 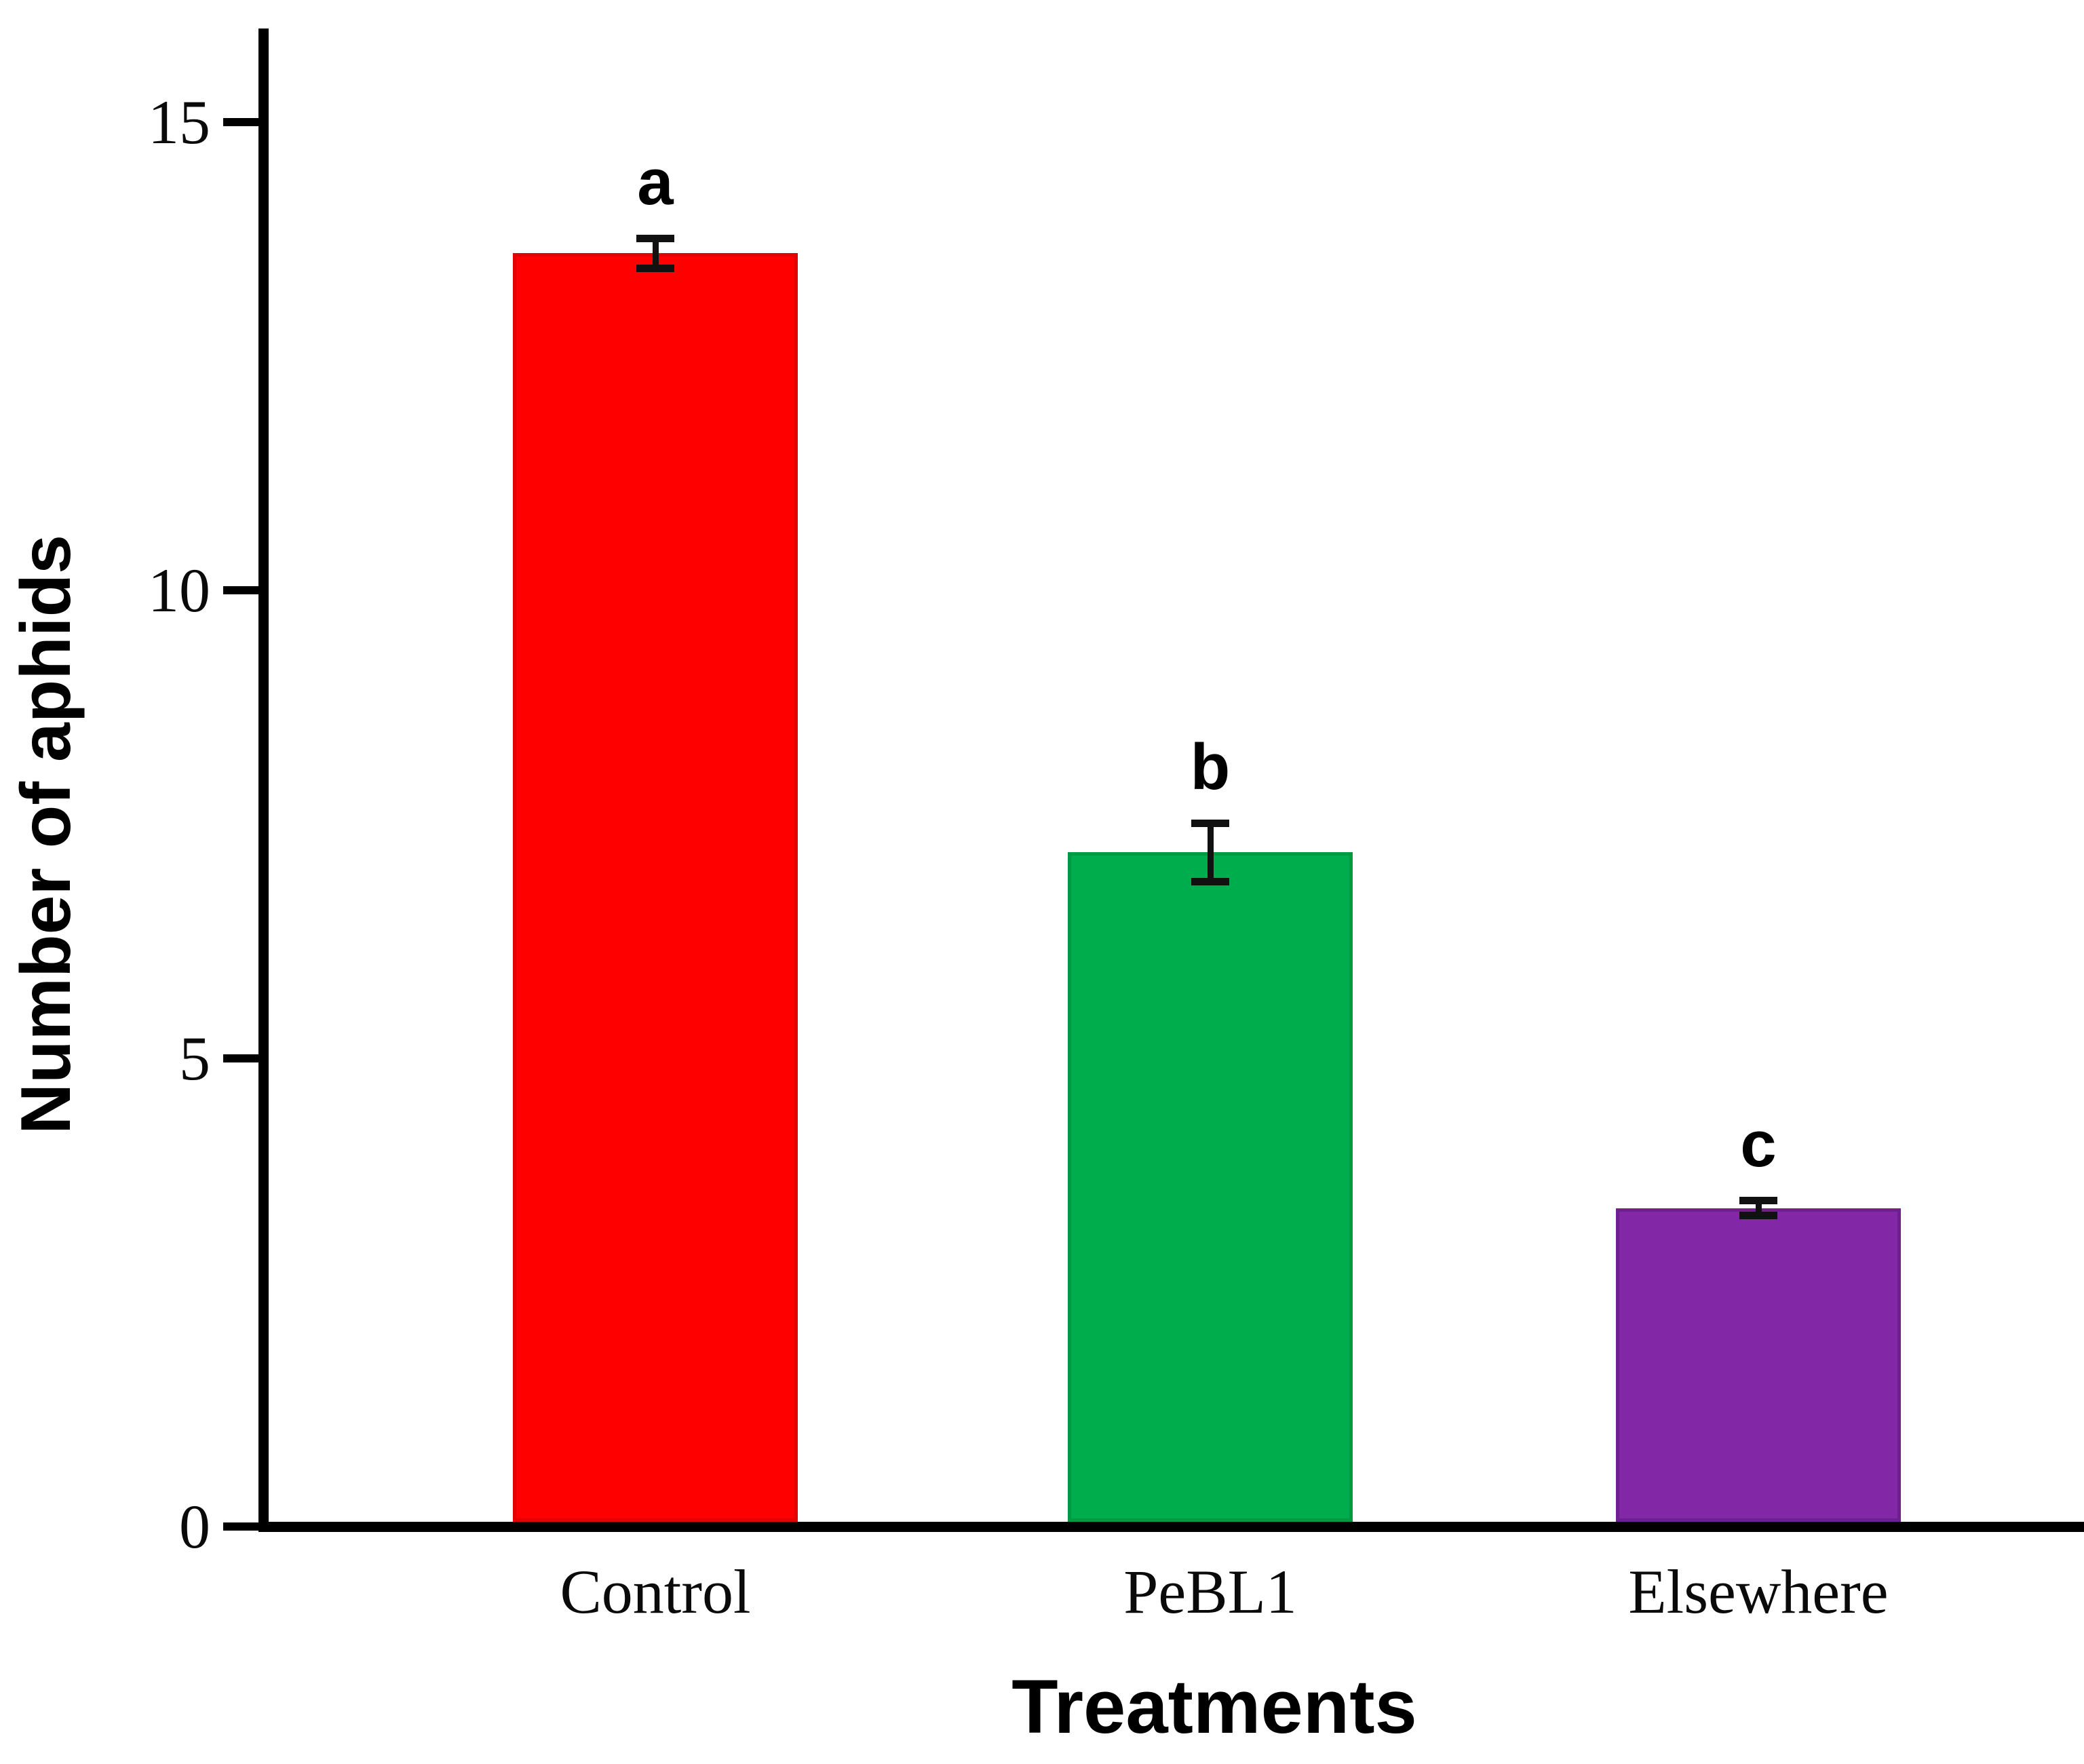 I want to click on x-axis-line, so click(x=1171, y=1527).